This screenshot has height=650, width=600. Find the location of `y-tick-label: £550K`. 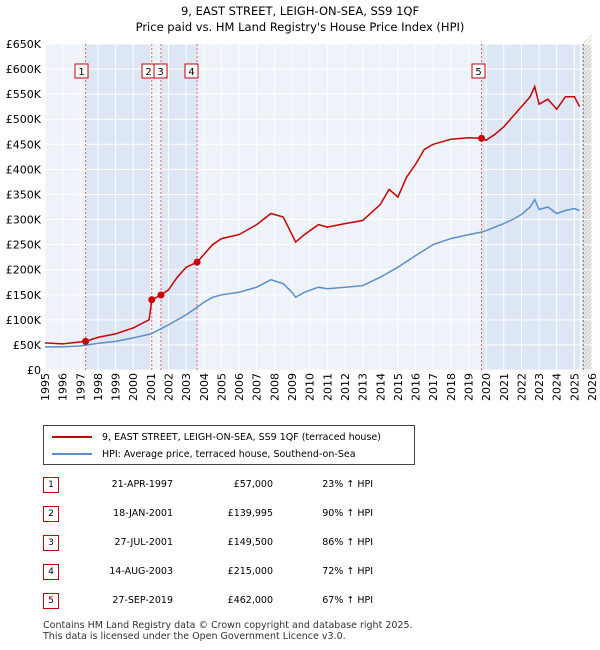

y-tick-label: £550K is located at coordinates (24, 94).